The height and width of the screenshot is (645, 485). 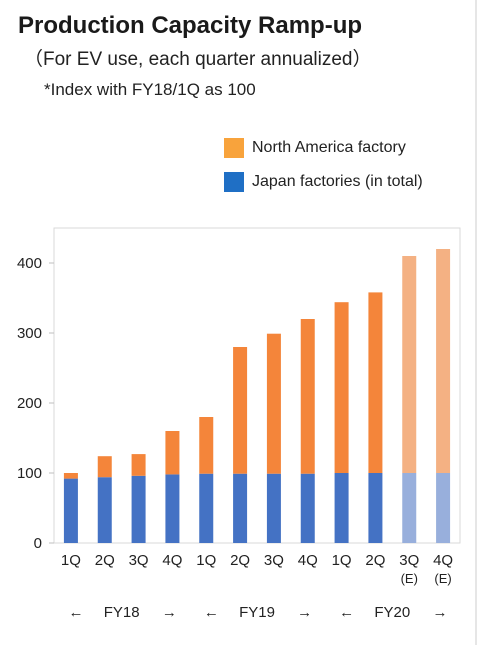 I want to click on legend-item-north-america: North America factory, so click(x=315, y=148).